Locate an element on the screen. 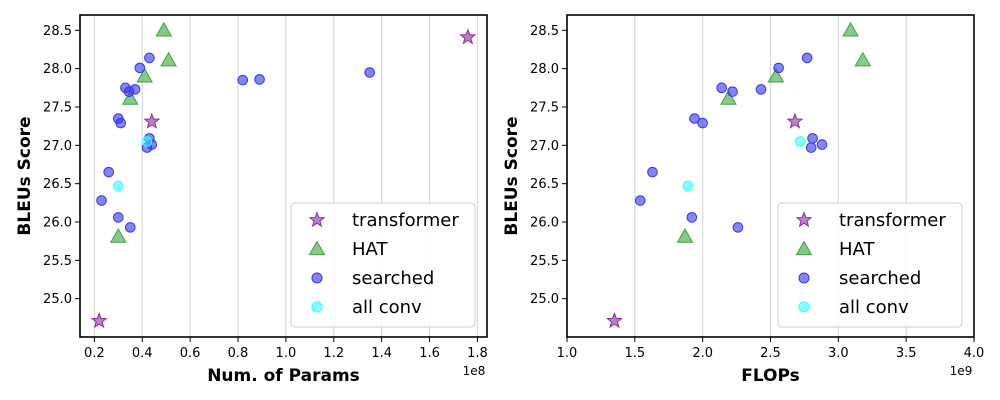  x-tick-label: 0.2 is located at coordinates (94, 353).